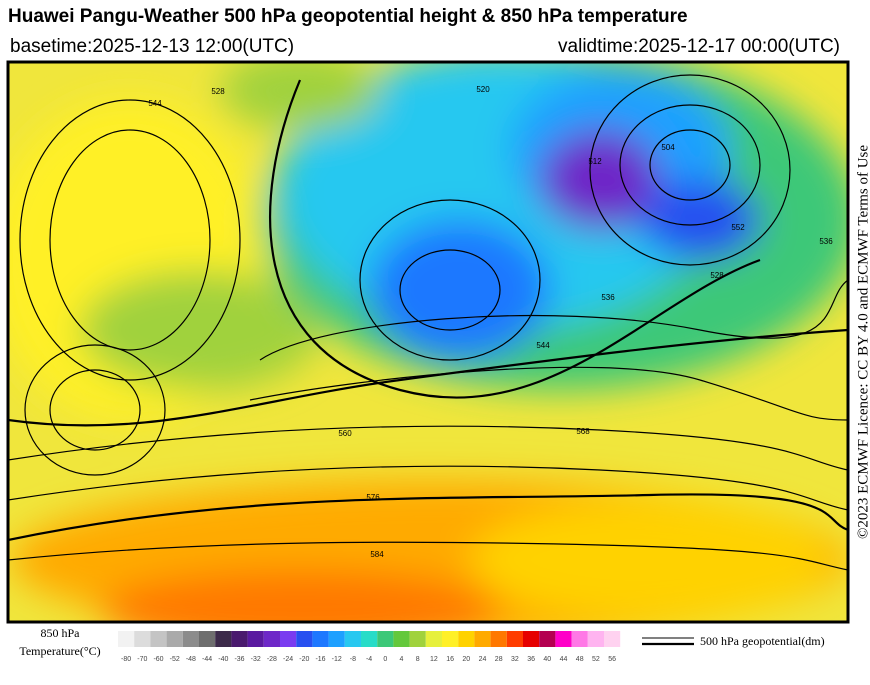 The image size is (870, 685). What do you see at coordinates (320, 659) in the screenshot?
I see `colorbar-label: -16` at bounding box center [320, 659].